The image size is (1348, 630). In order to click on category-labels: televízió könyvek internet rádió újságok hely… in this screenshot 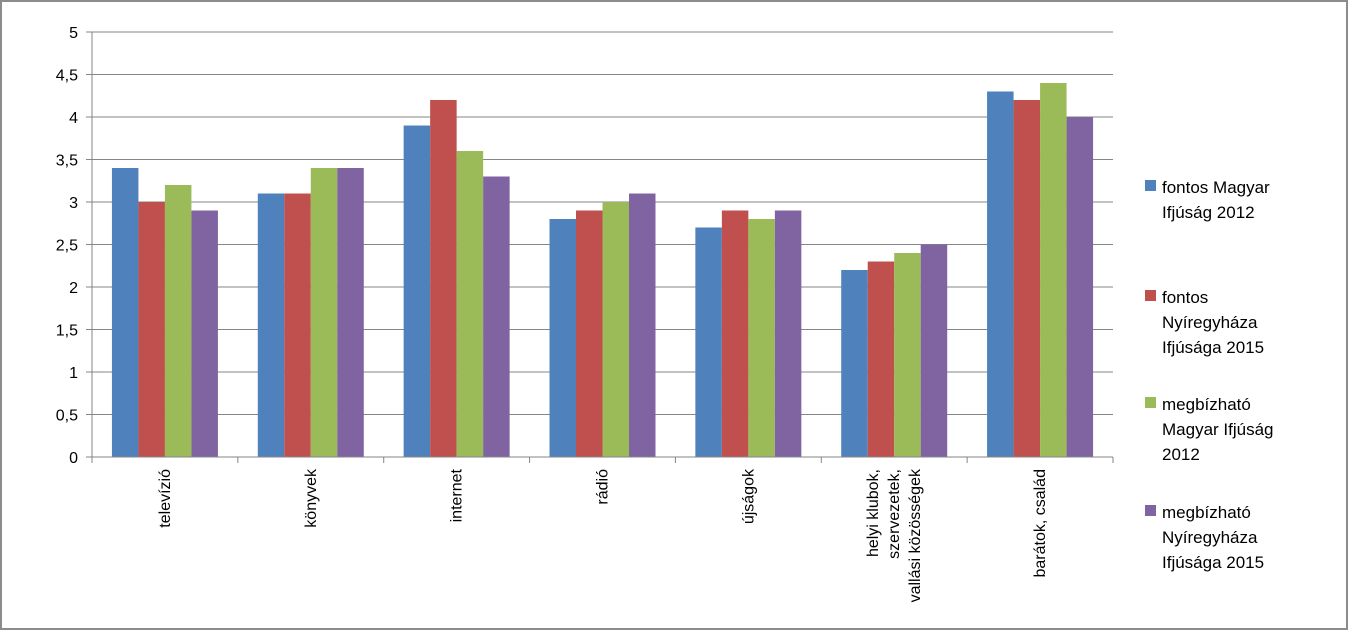, I will do `click(603, 535)`.